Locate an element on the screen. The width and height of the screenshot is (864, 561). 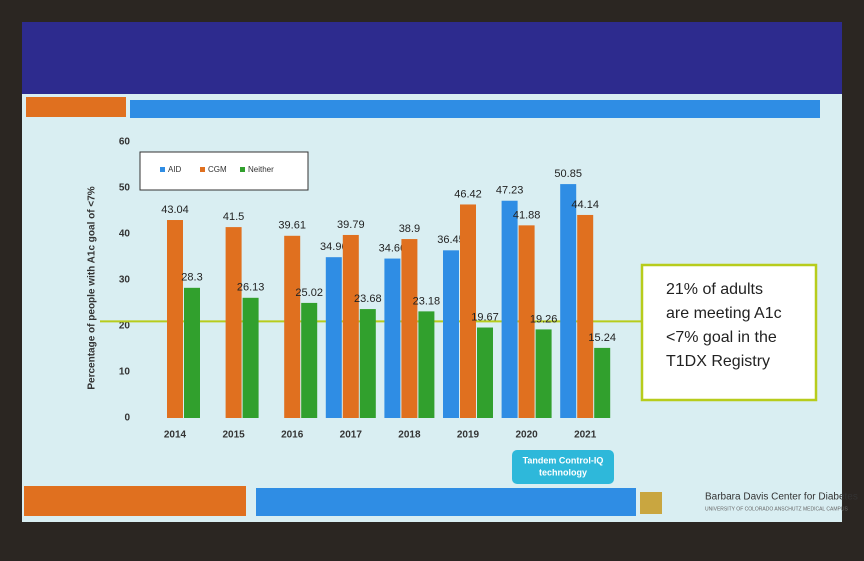
callout-box is located at coordinates (729, 332).